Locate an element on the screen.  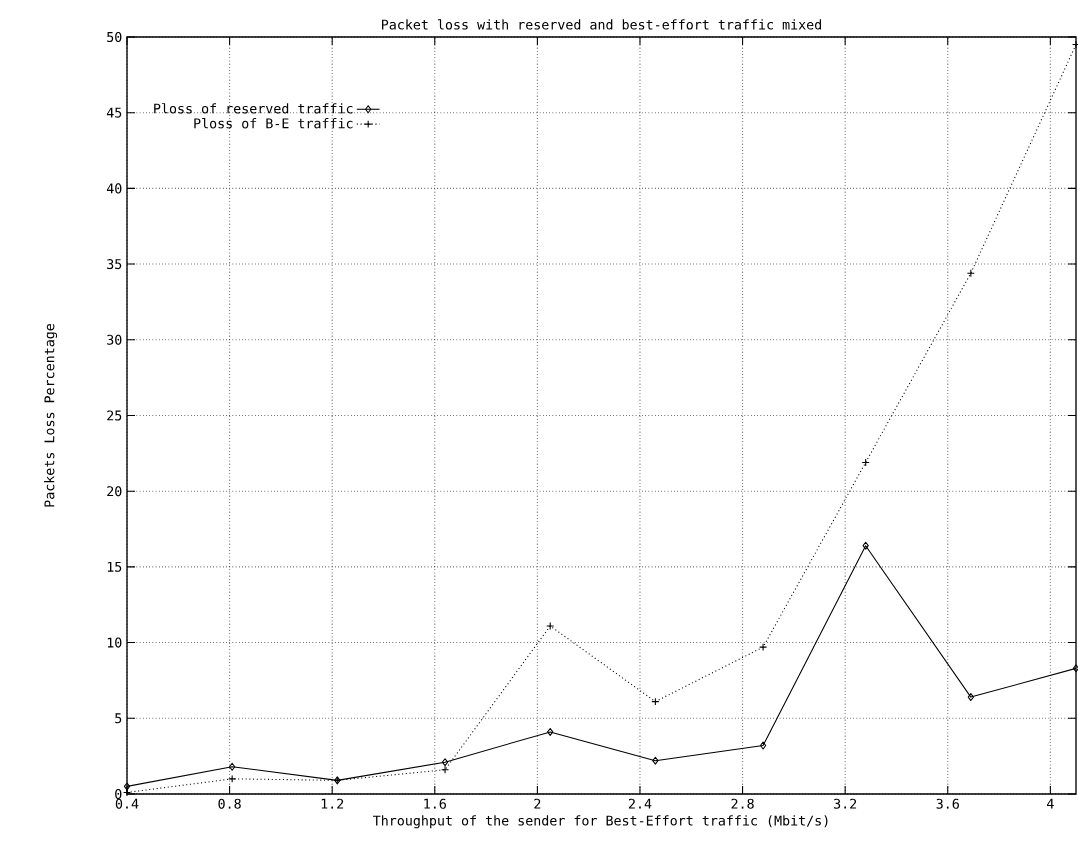
x-tick-label: 1.2 is located at coordinates (332, 803).